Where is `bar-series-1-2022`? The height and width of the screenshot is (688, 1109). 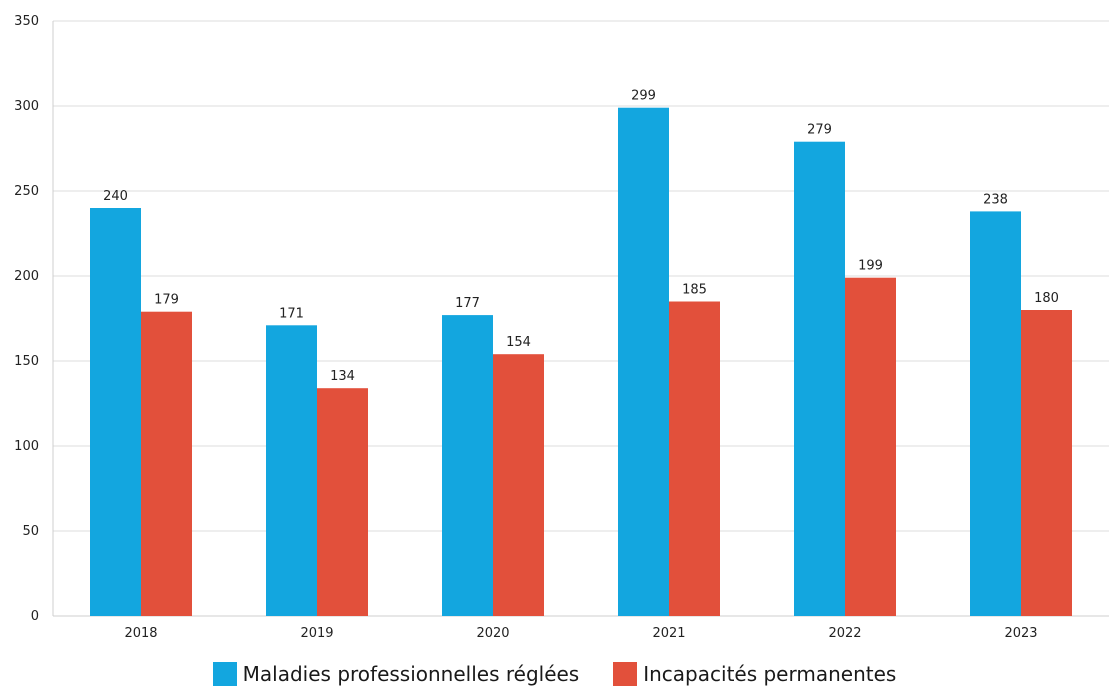 bar-series-1-2022 is located at coordinates (819, 378).